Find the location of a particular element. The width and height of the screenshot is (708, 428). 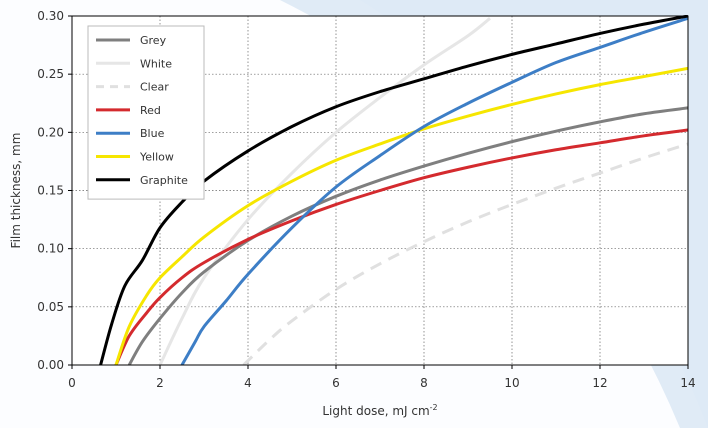

x-axis-title: Light dose, mJ cm-2 is located at coordinates (379, 410).